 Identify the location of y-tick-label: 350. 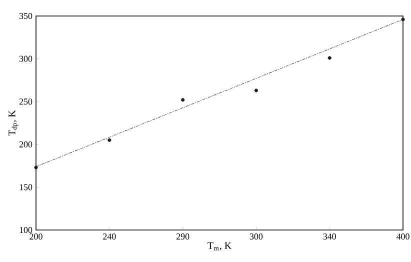
(25, 16).